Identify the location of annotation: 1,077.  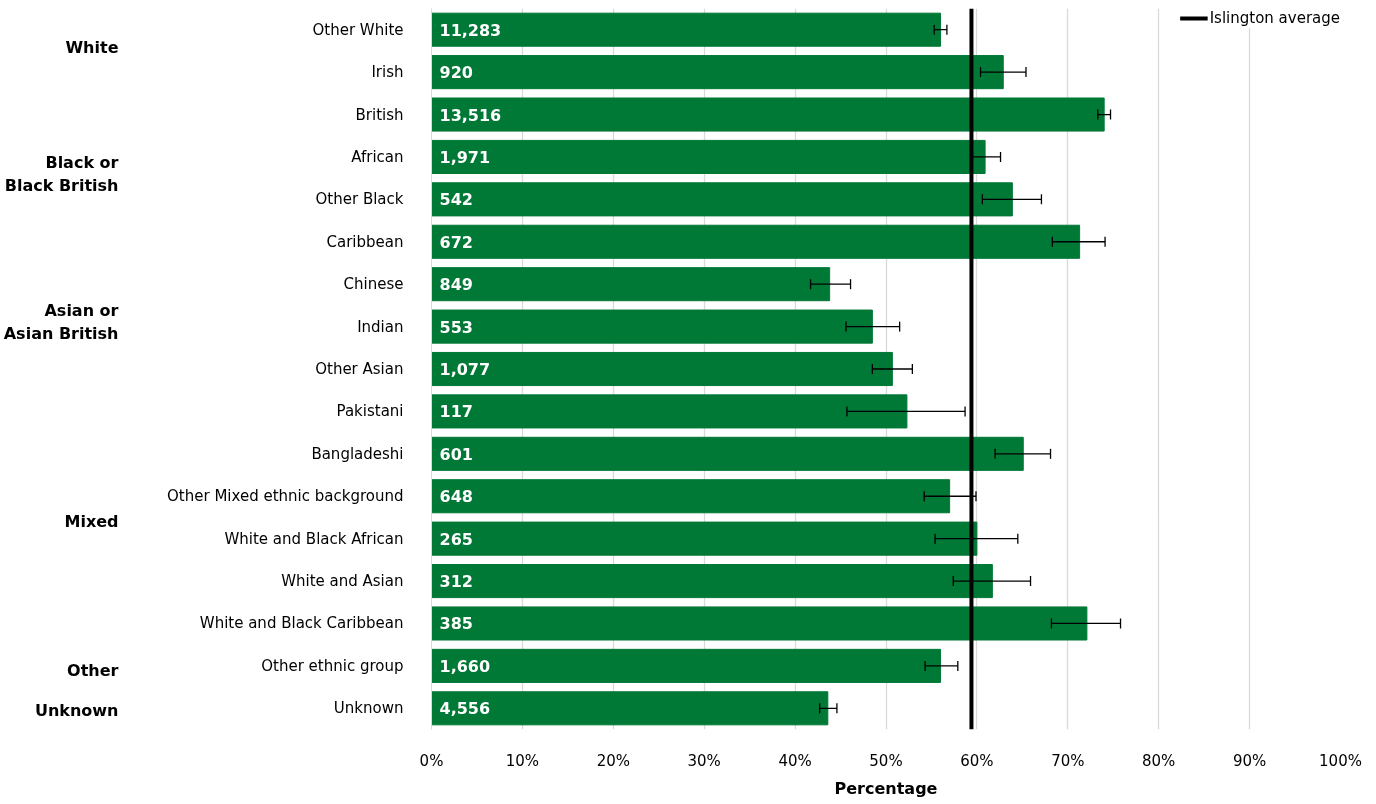
(465, 369).